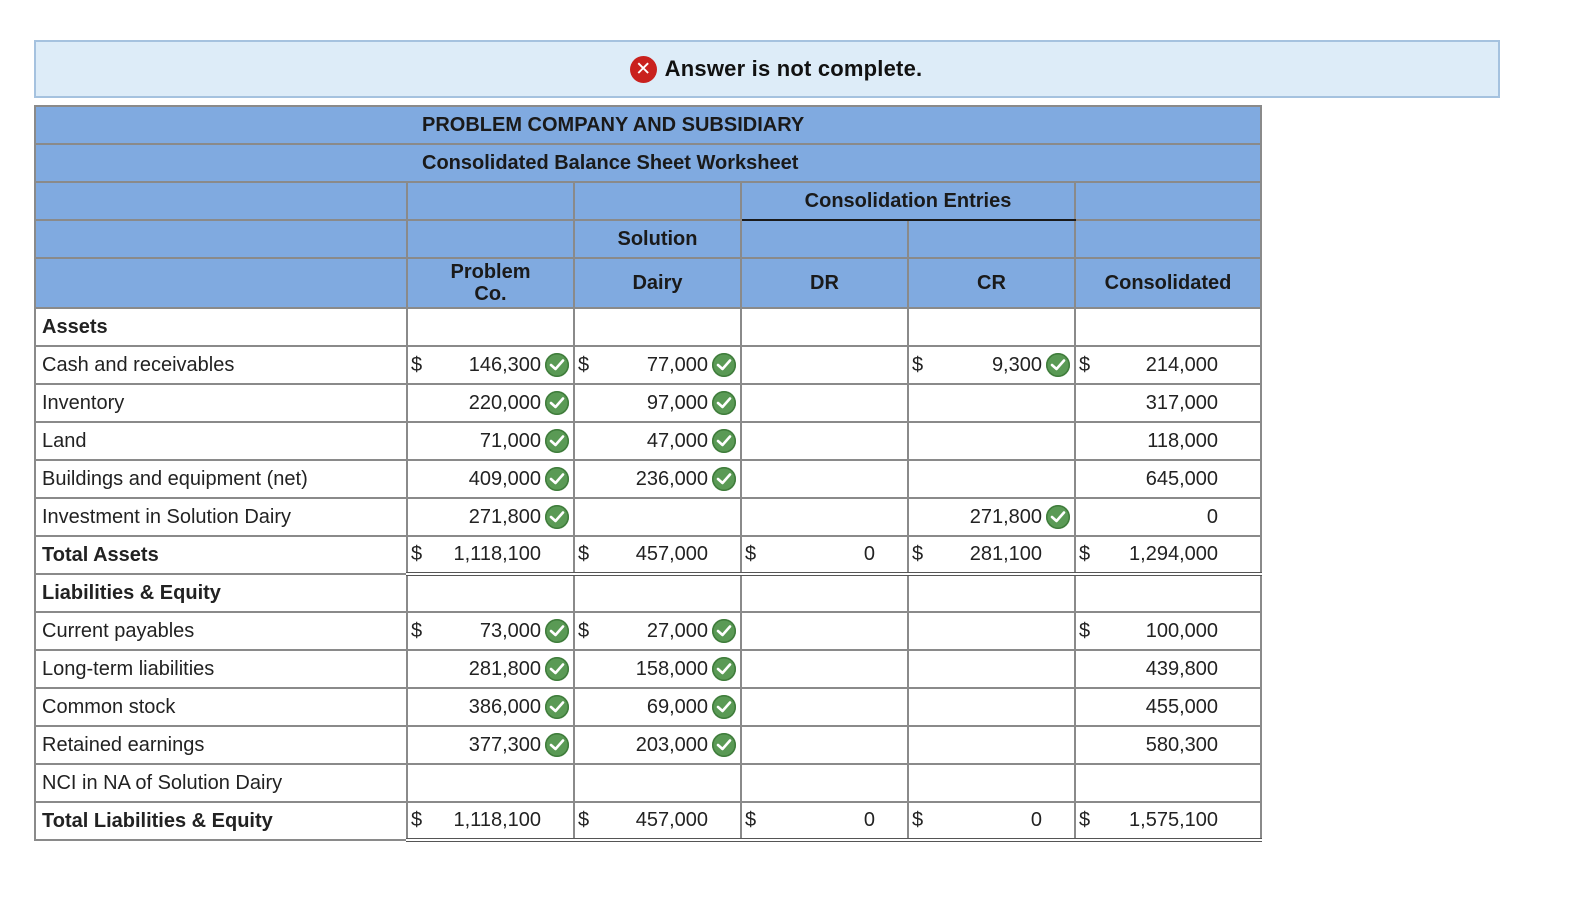  Describe the element at coordinates (490, 272) in the screenshot. I see `problem-header-line1: Problem` at that location.